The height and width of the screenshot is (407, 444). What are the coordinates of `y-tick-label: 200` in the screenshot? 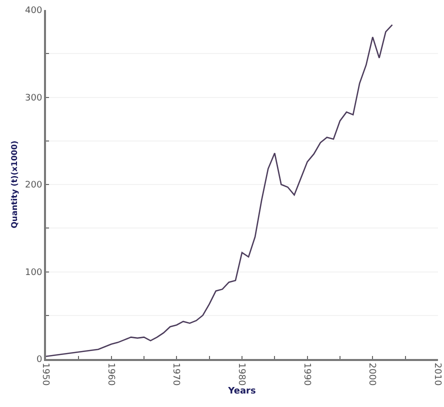 It's located at (33, 185).